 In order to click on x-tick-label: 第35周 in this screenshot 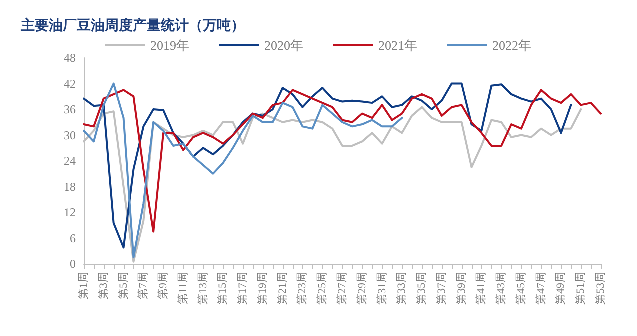, I will do `click(422, 288)`.